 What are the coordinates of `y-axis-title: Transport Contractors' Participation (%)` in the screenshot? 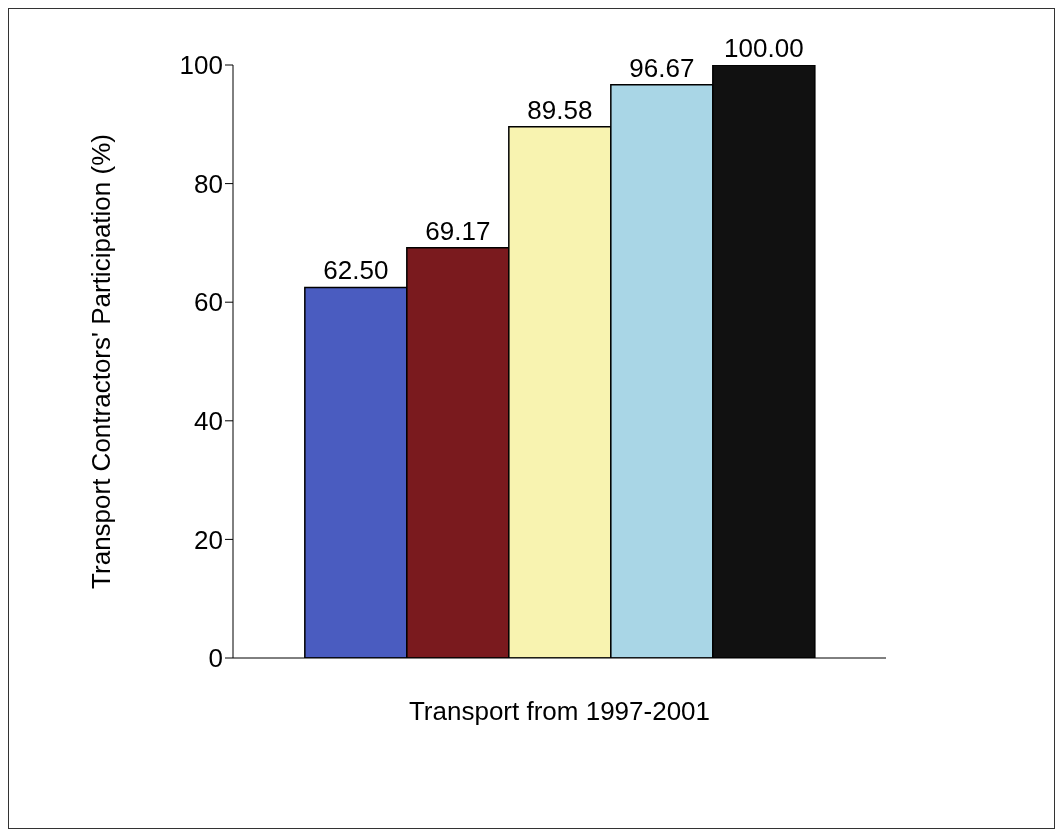 It's located at (101, 361).